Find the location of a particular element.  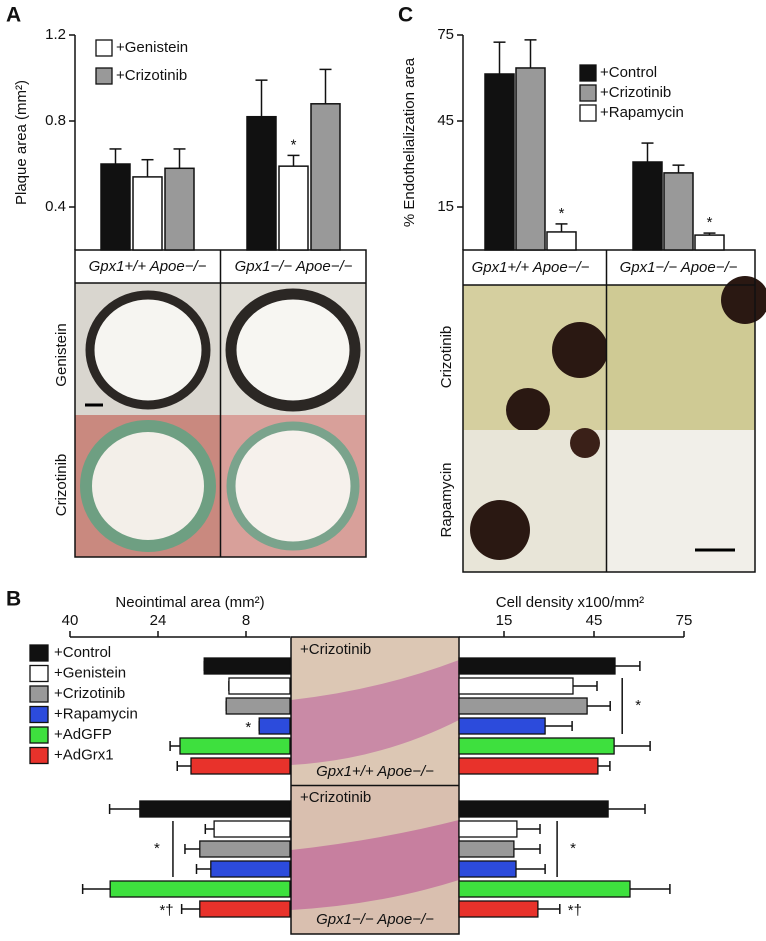

panel-letter: B is located at coordinates (13, 599).